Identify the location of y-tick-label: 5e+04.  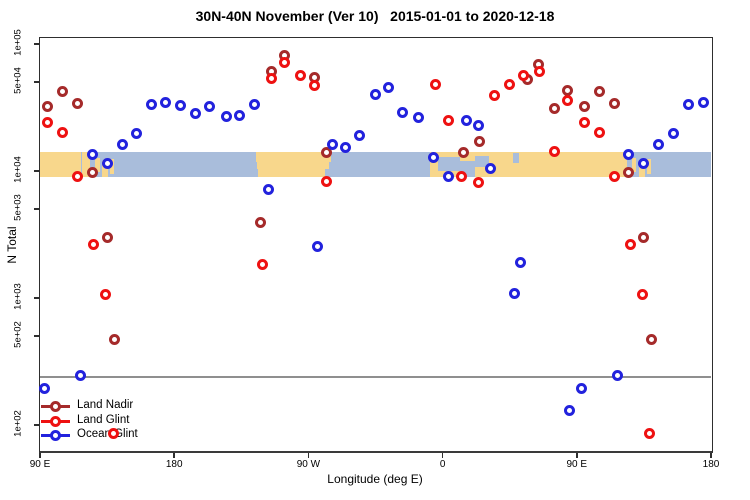
(18, 81).